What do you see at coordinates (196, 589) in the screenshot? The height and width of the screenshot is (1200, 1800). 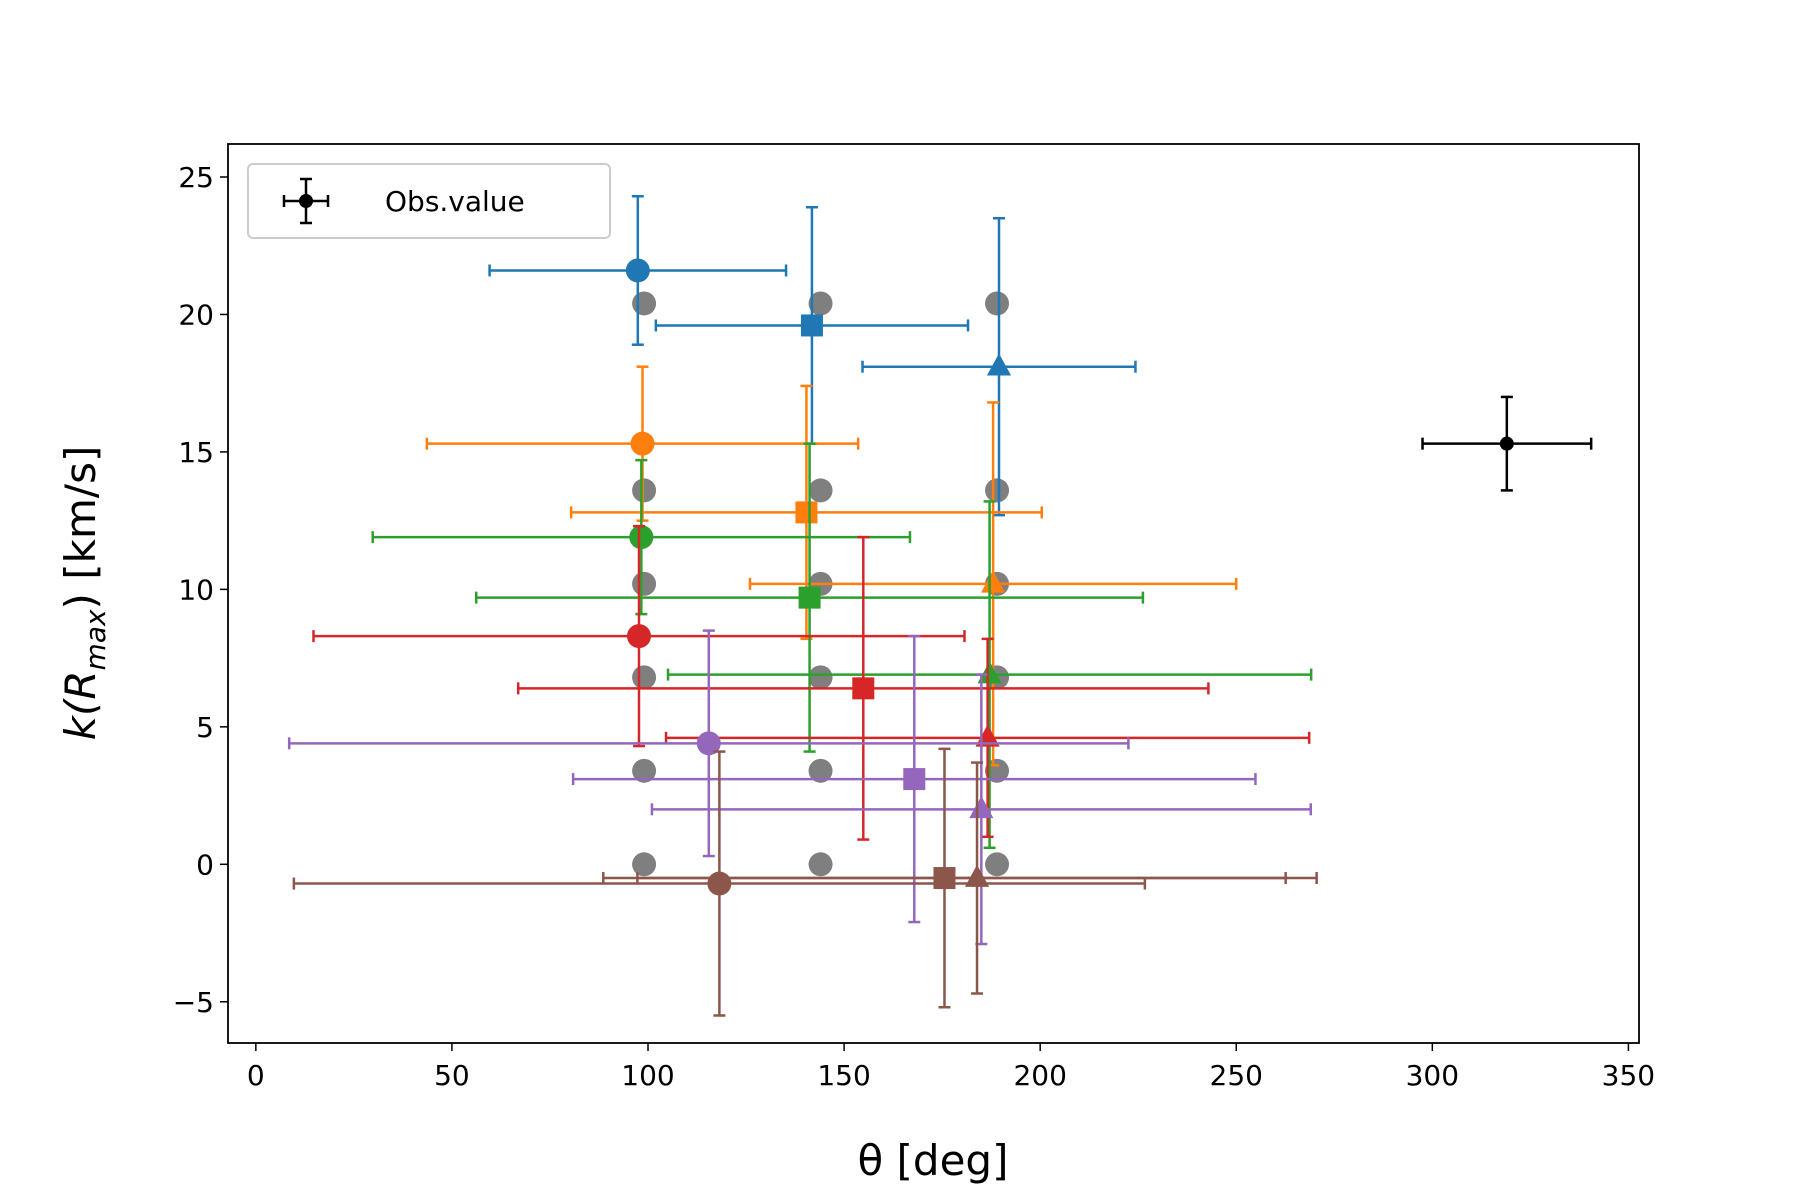 I see `y-tick-label: 10` at bounding box center [196, 589].